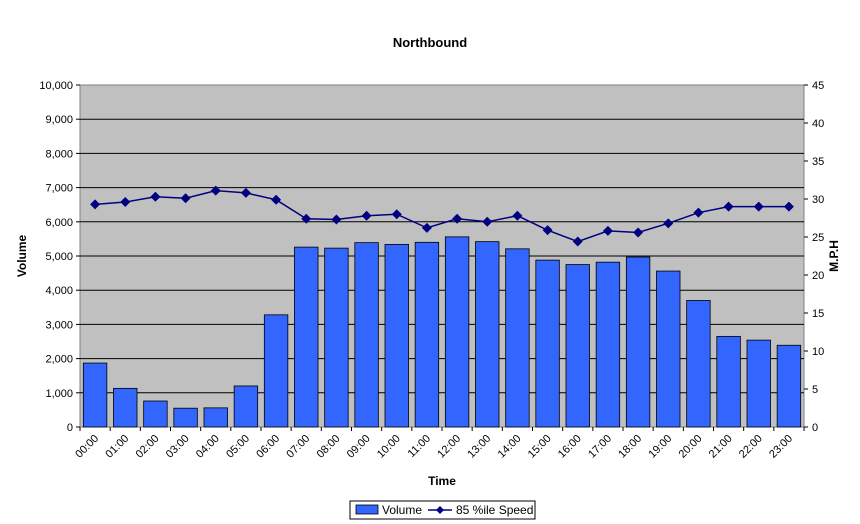 Image resolution: width=860 pixels, height=524 pixels. I want to click on legend-volume-swatch, so click(367, 509).